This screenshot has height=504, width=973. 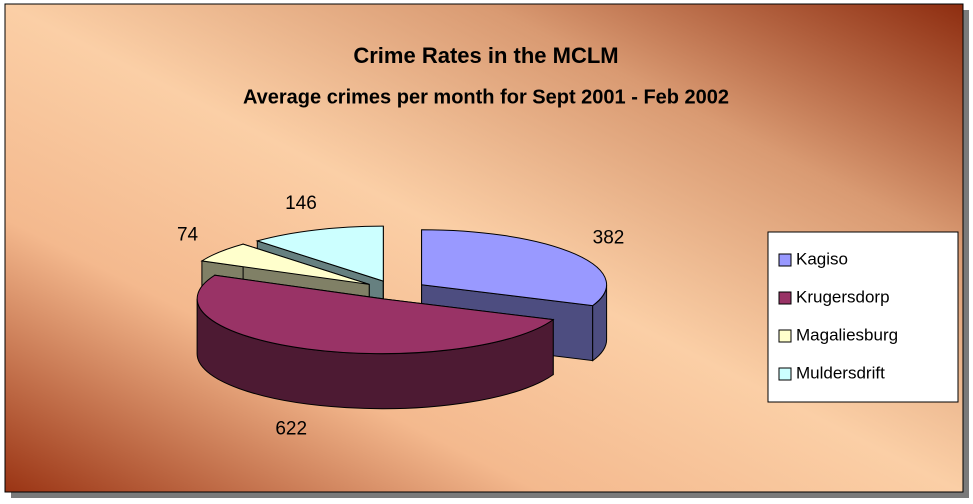 What do you see at coordinates (847, 334) in the screenshot?
I see `legend-label: Magaliesburg` at bounding box center [847, 334].